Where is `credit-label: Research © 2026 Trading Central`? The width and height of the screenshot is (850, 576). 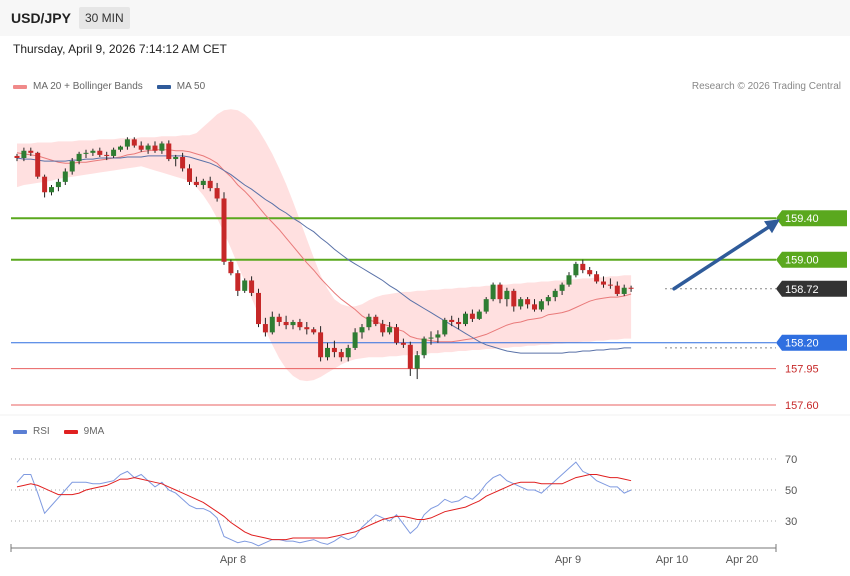
credit-label: Research © 2026 Trading Central is located at coordinates (766, 86).